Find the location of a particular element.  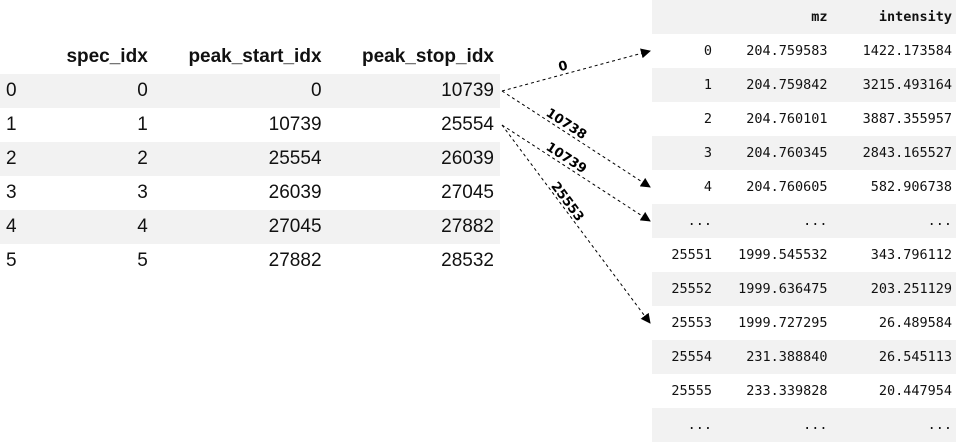

right-cell: 1999.545532 is located at coordinates (783, 255).